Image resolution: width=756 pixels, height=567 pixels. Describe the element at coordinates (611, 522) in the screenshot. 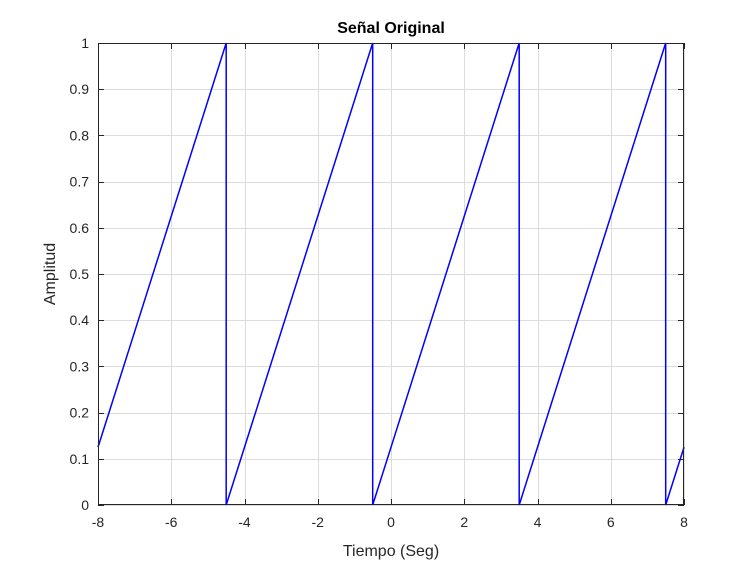

I see `x-tick-label: 6` at that location.